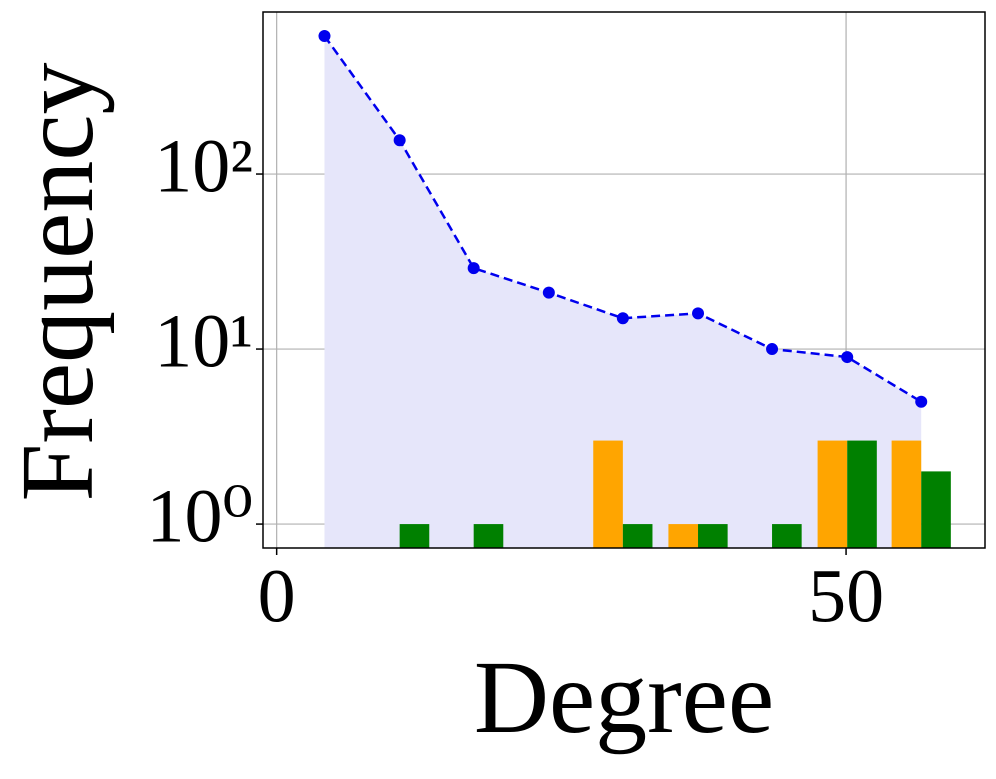  I want to click on x-axis-label: Degree, so click(624, 697).